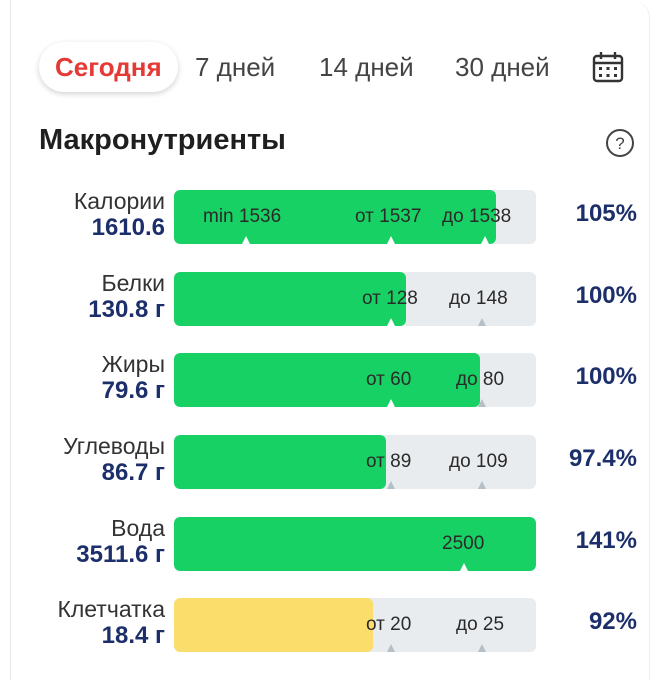  What do you see at coordinates (388, 216) in the screenshot?
I see `target-label: от 1537` at bounding box center [388, 216].